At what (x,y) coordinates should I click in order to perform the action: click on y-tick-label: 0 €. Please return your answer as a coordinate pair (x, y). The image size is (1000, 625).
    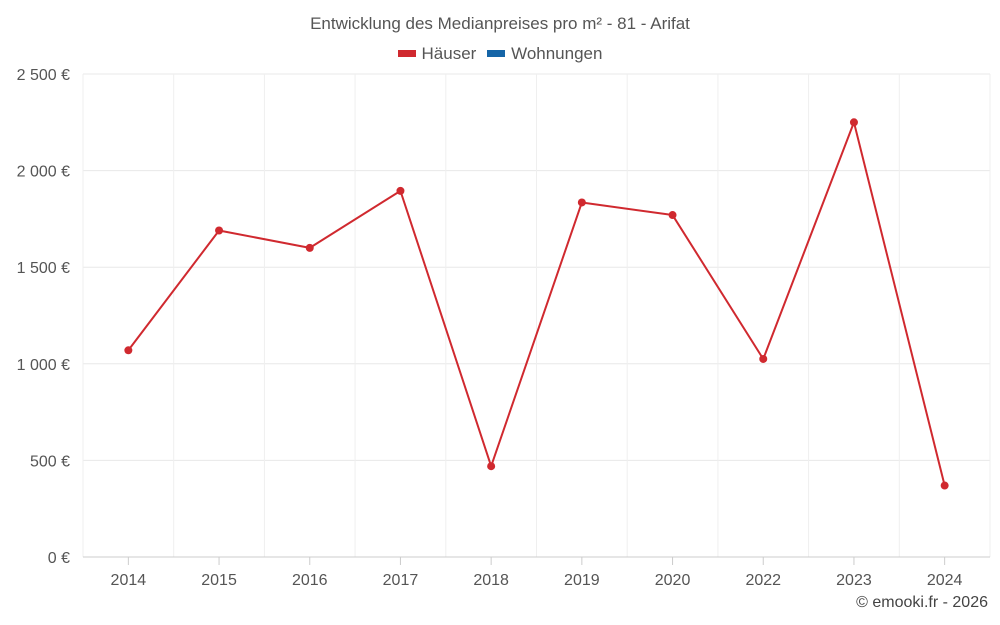
    Looking at the image, I should click on (59, 558).